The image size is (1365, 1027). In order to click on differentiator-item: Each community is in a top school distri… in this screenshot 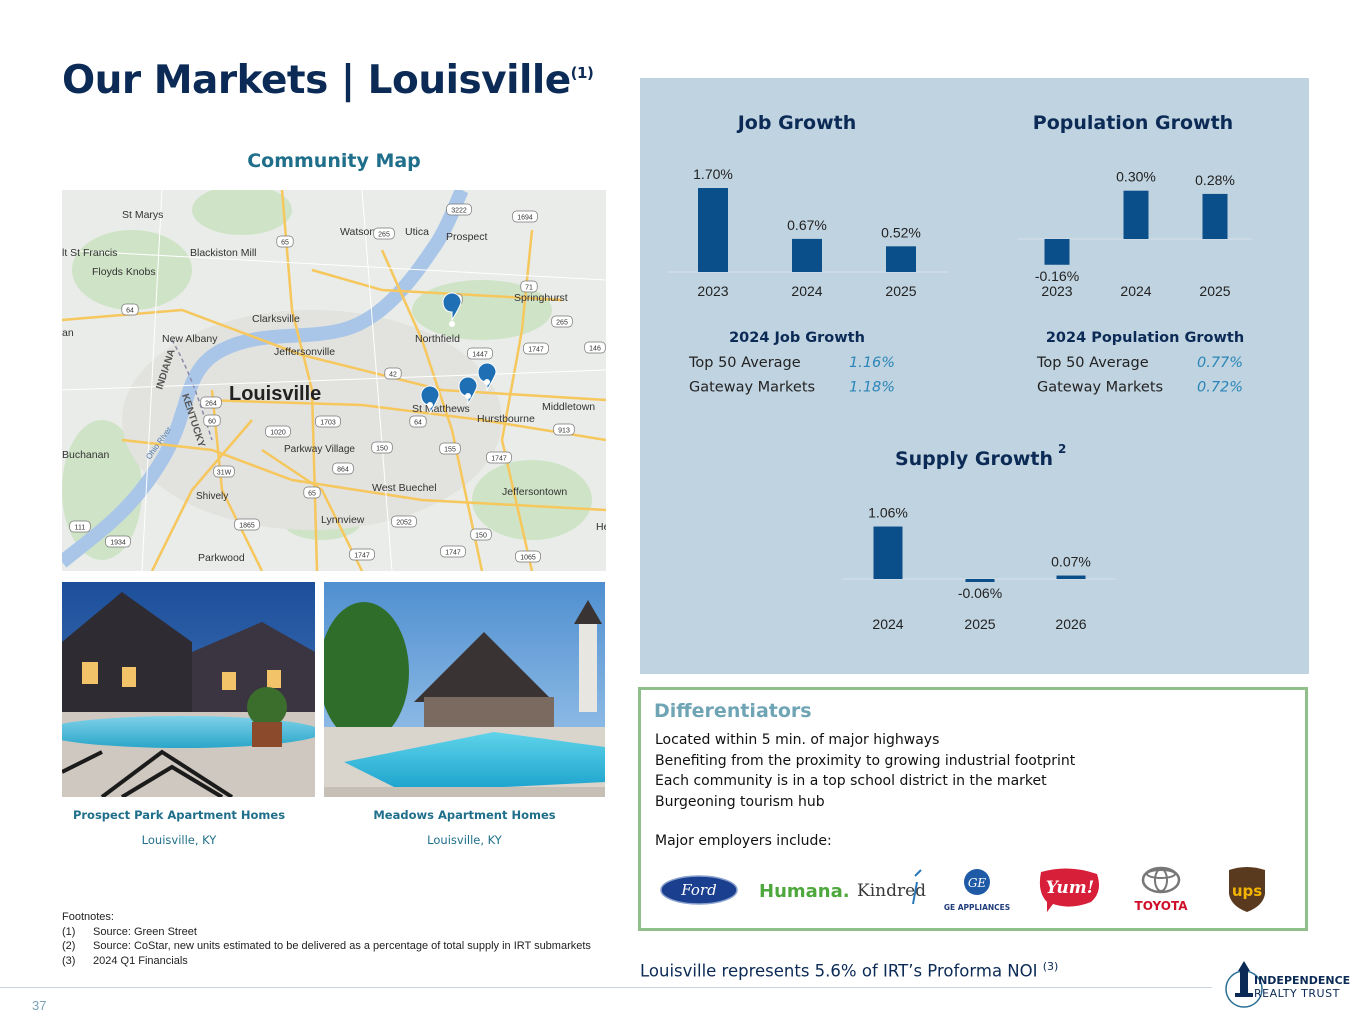, I will do `click(851, 781)`.